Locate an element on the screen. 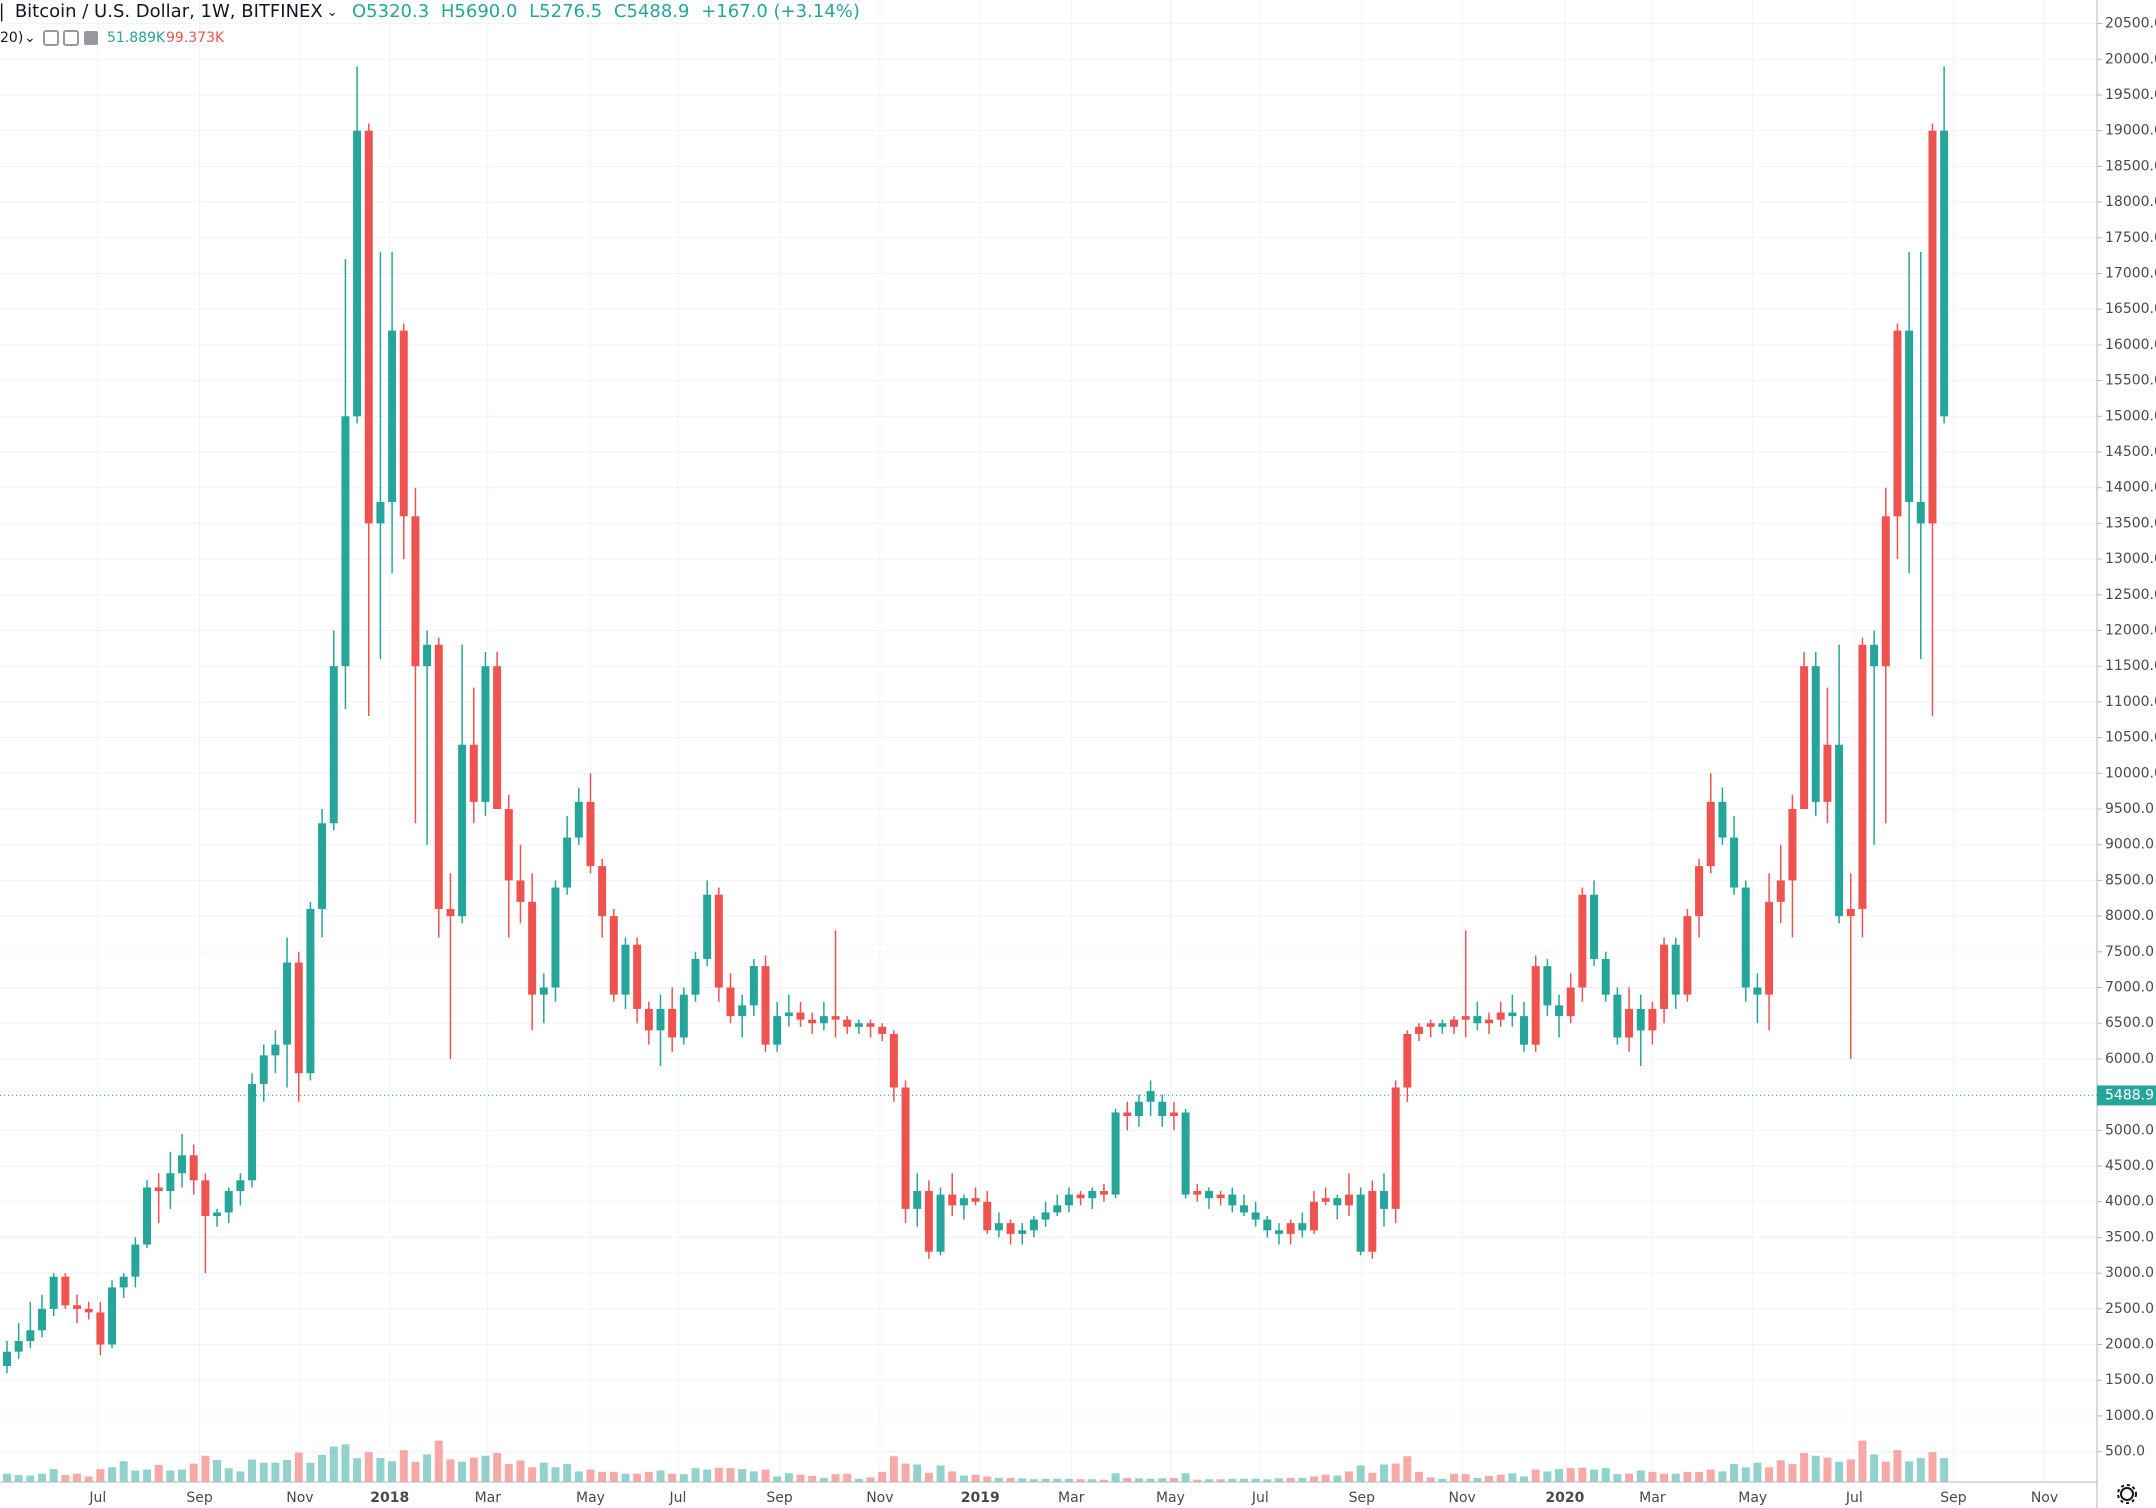  ohlc-high: H5690.0 is located at coordinates (479, 11).